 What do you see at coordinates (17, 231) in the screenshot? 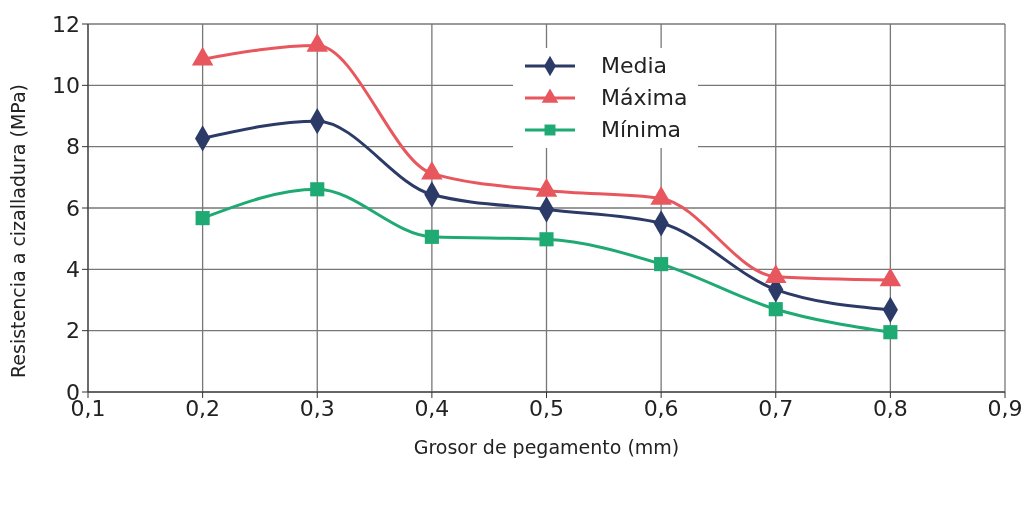
I see `y-axis-title: Resistencia a cizalladura (MPa)` at bounding box center [17, 231].